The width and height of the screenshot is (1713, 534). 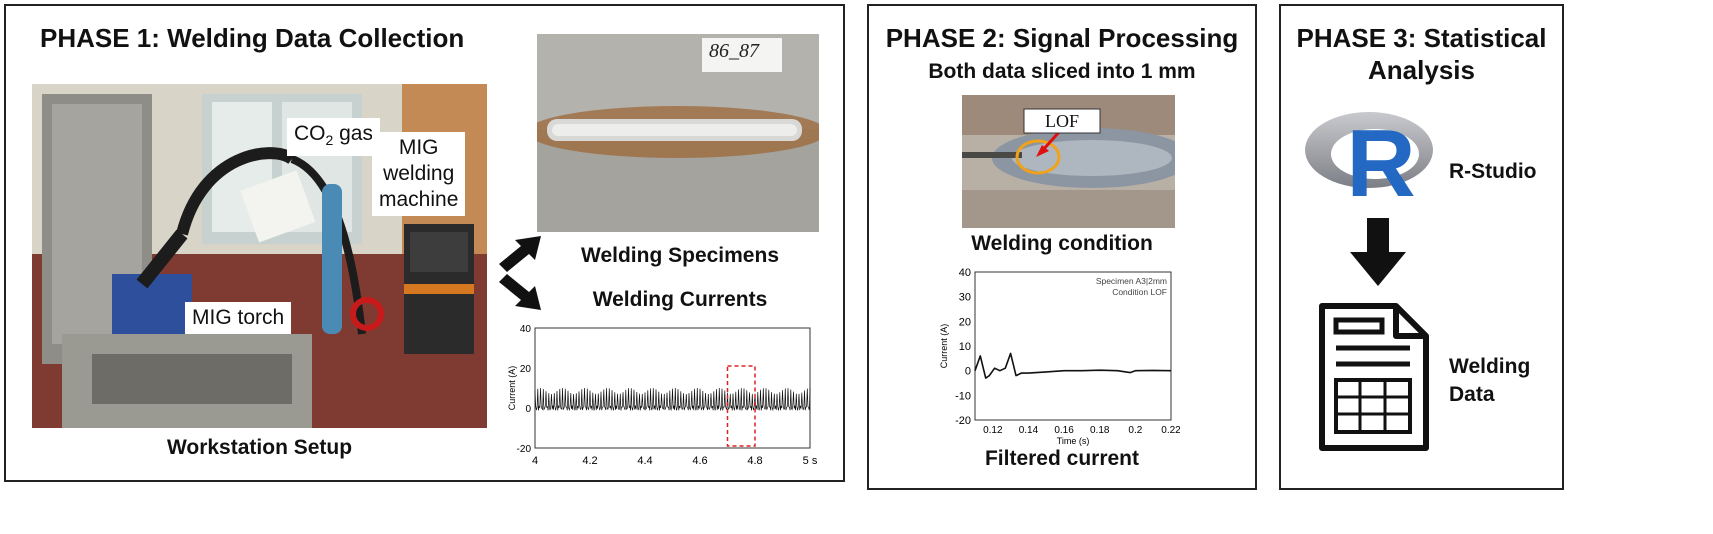 I want to click on r-logo-icon: R, so click(x=1369, y=155).